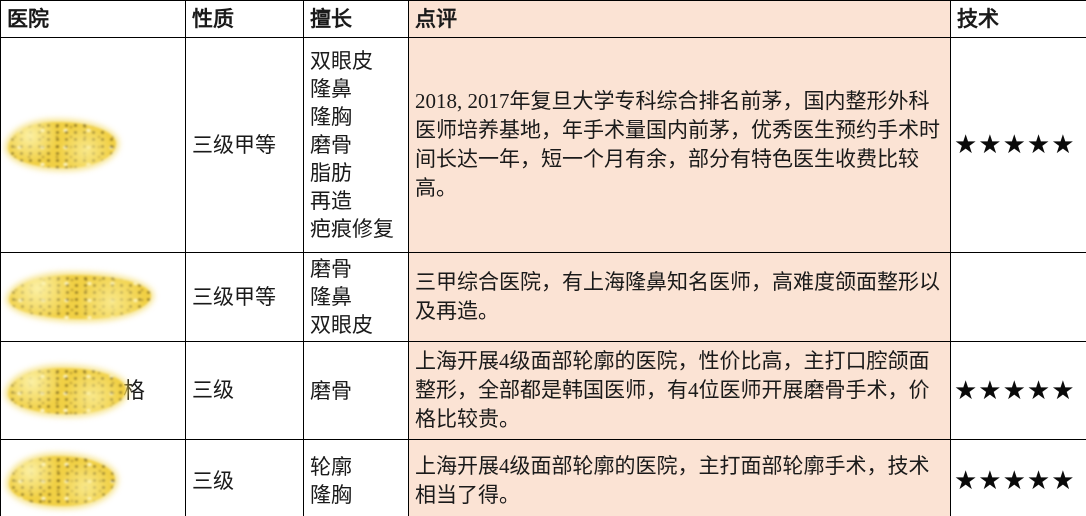 The width and height of the screenshot is (1086, 516). Describe the element at coordinates (1018, 19) in the screenshot. I see `header-tech: 技术` at that location.